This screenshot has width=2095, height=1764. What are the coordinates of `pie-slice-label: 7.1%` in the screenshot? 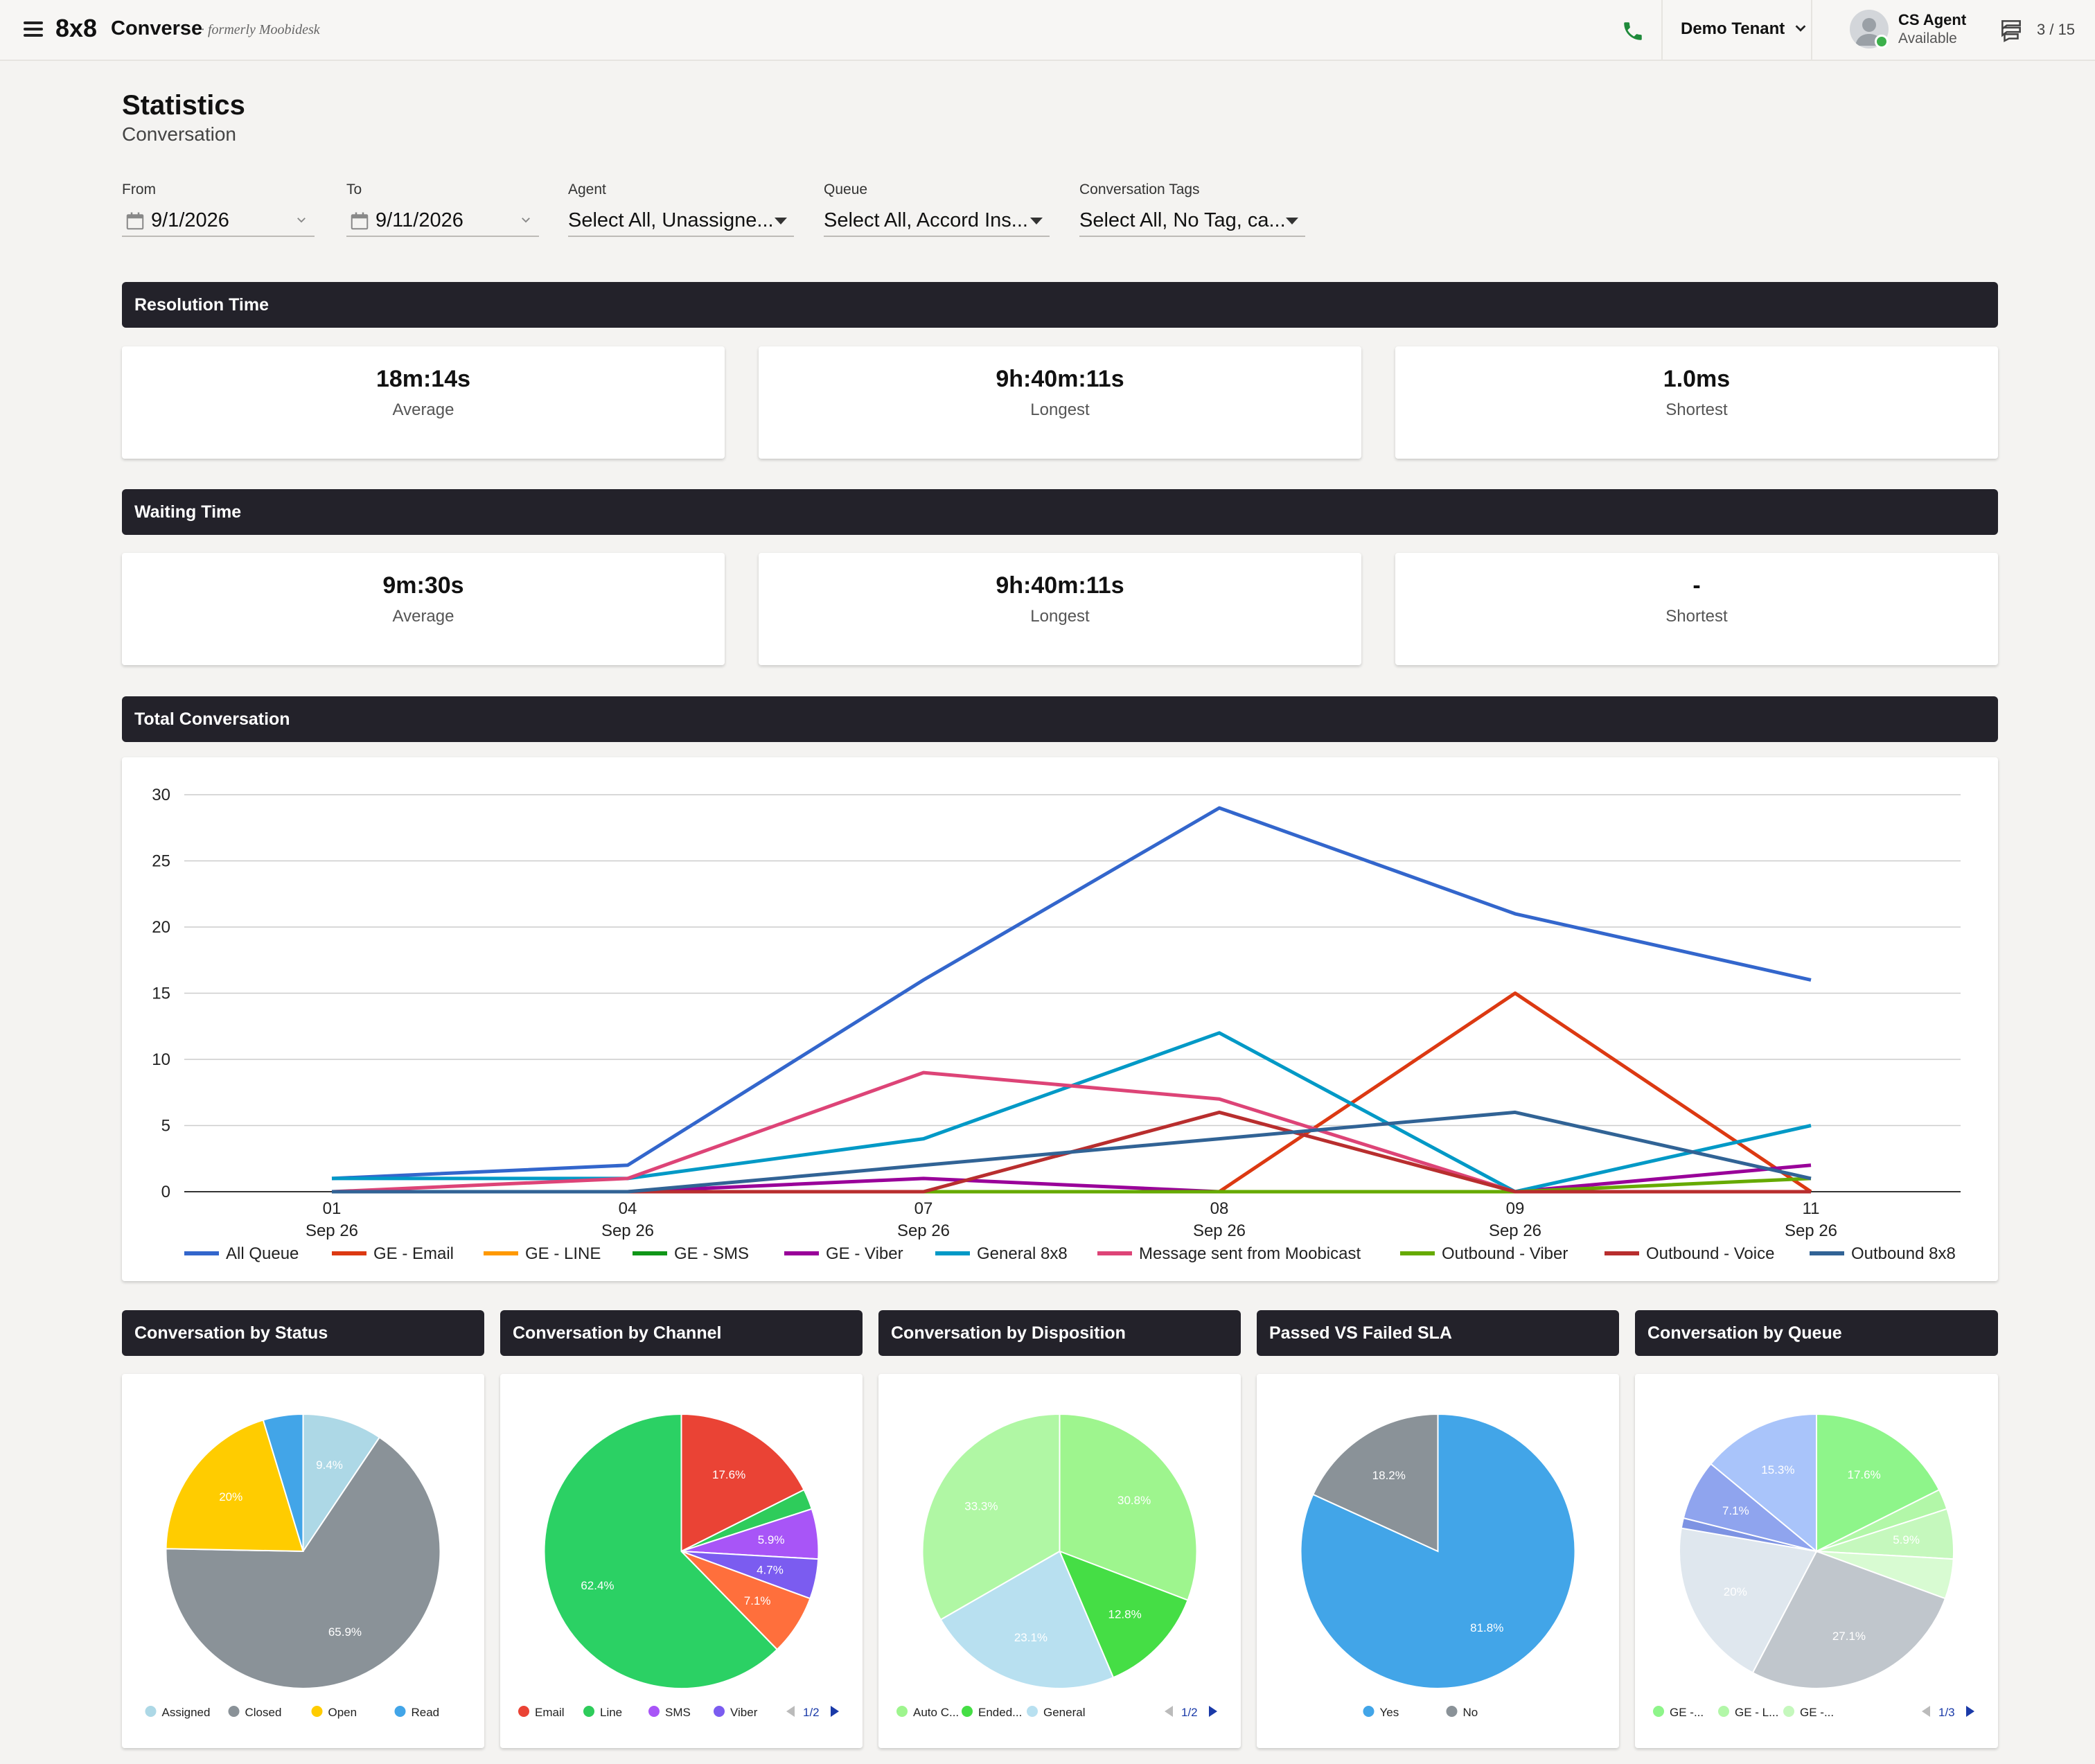 It's located at (757, 1600).